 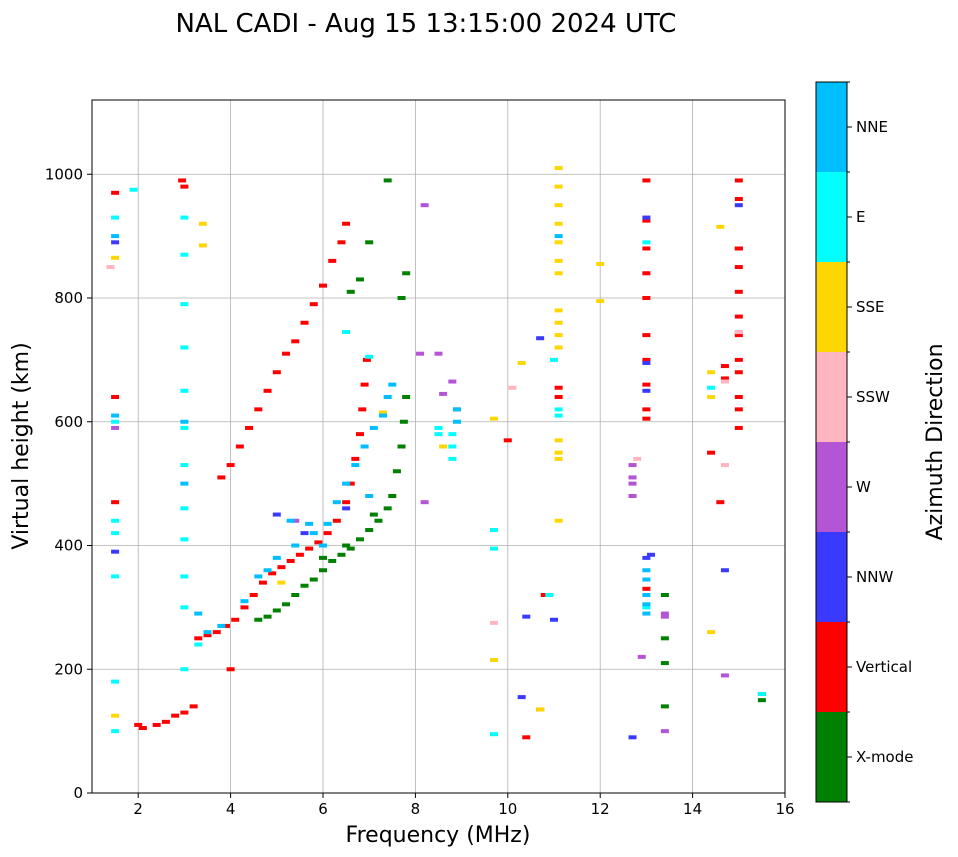 I want to click on x-tick-label: 4, so click(x=231, y=809).